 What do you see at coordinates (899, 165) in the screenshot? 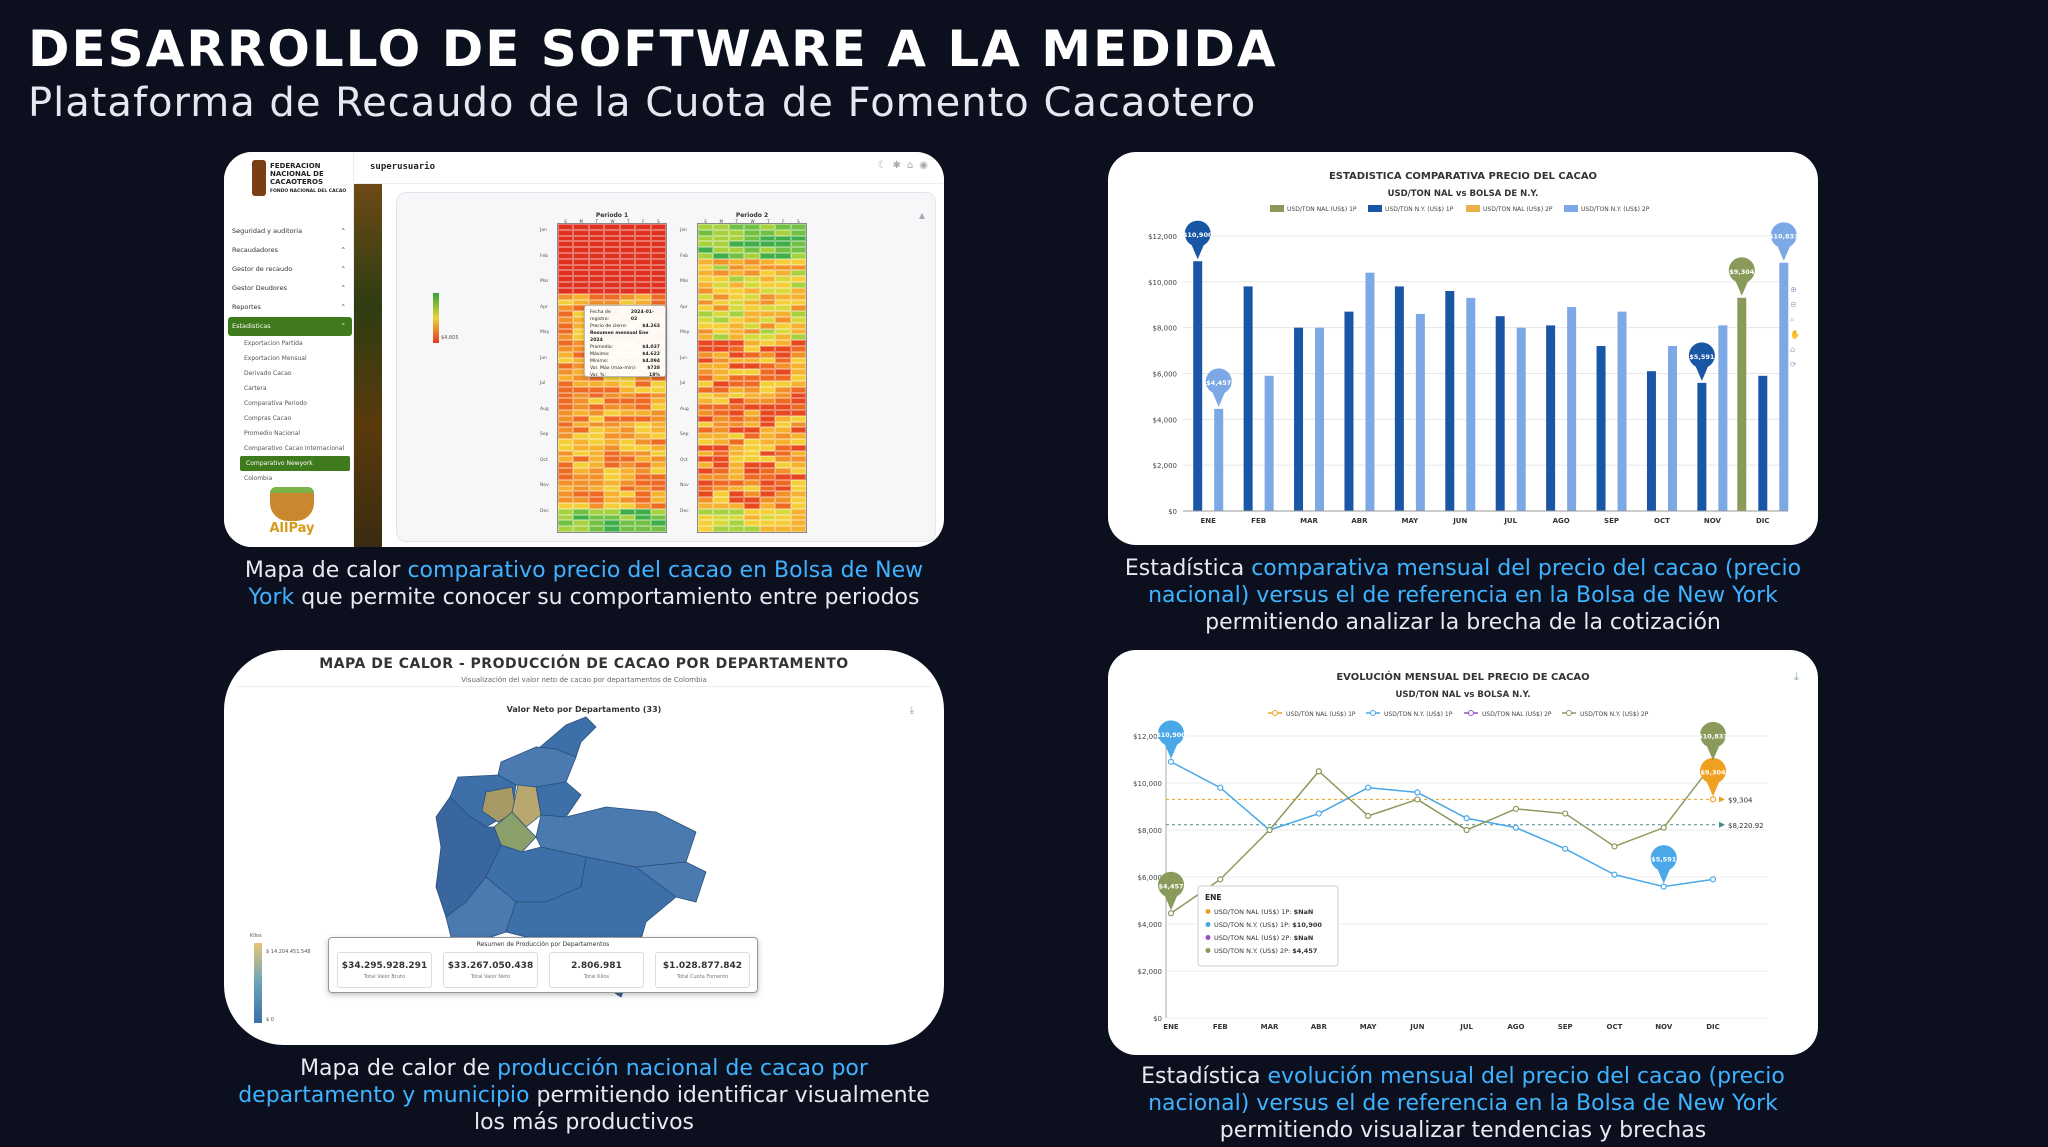
I see `settings-icon: ✱` at bounding box center [899, 165].